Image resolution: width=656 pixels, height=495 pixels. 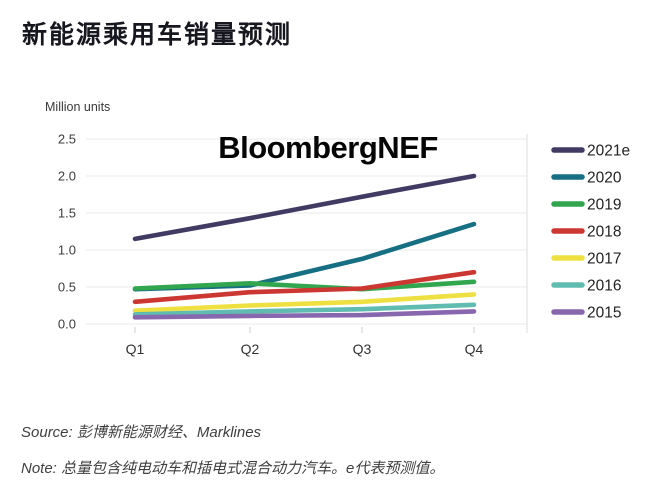 I want to click on page-title: 新能源乘用车销量预测, so click(x=157, y=35).